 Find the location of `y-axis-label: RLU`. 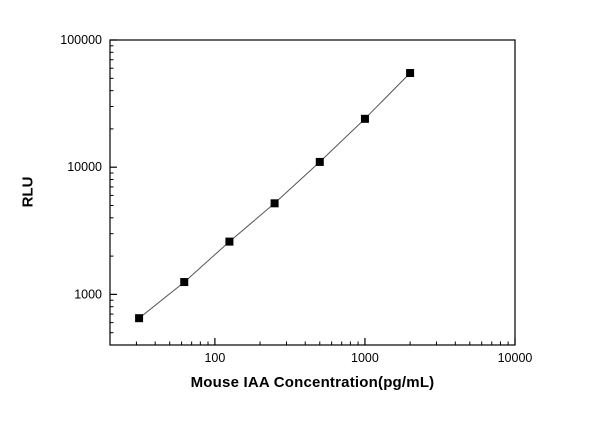

y-axis-label: RLU is located at coordinates (28, 192).